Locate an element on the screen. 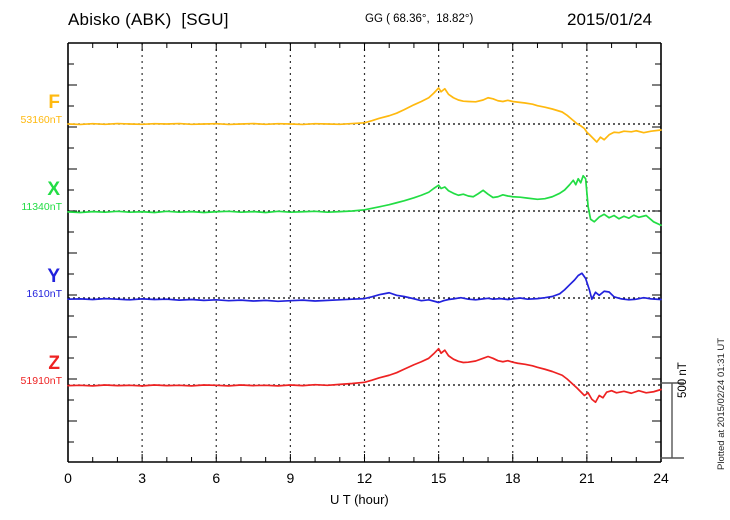  x-tick-18: 18 is located at coordinates (512, 478).